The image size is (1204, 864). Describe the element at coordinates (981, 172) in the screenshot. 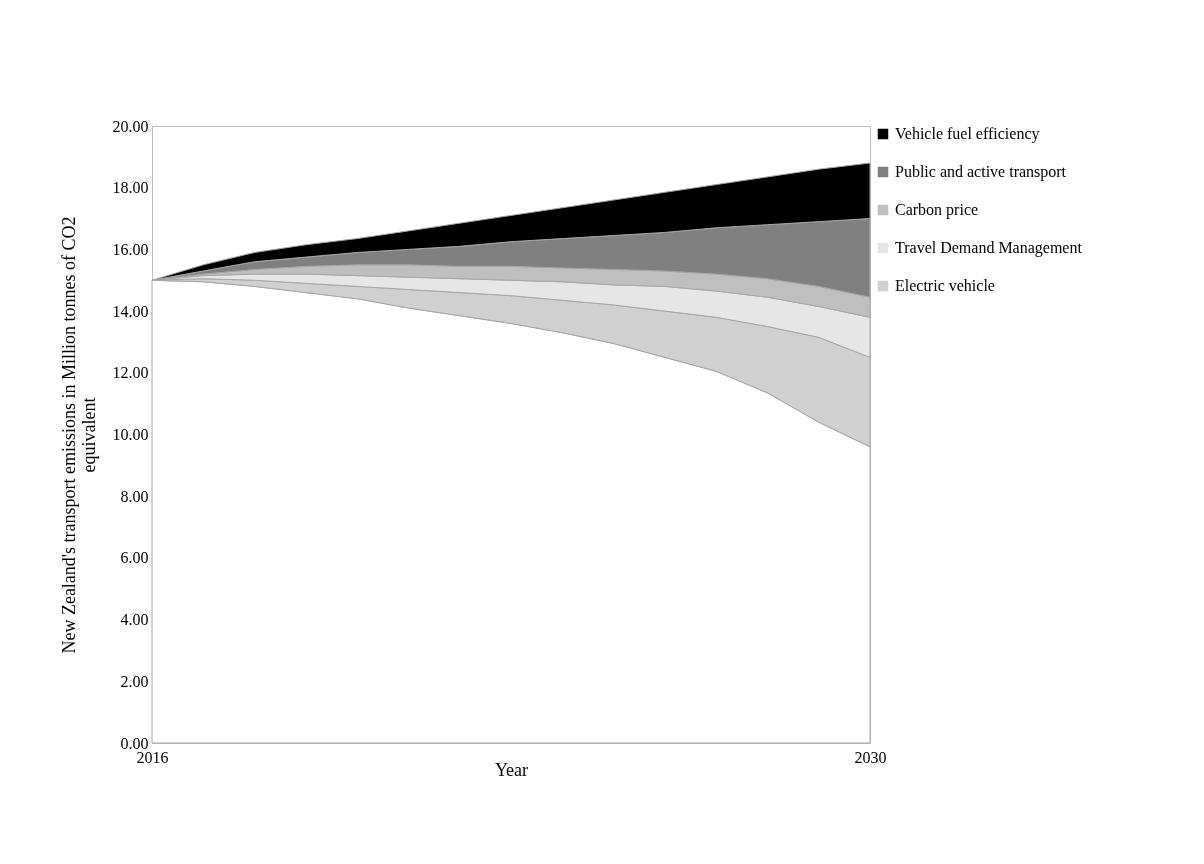

I see `legend-label: Public and active transport` at that location.